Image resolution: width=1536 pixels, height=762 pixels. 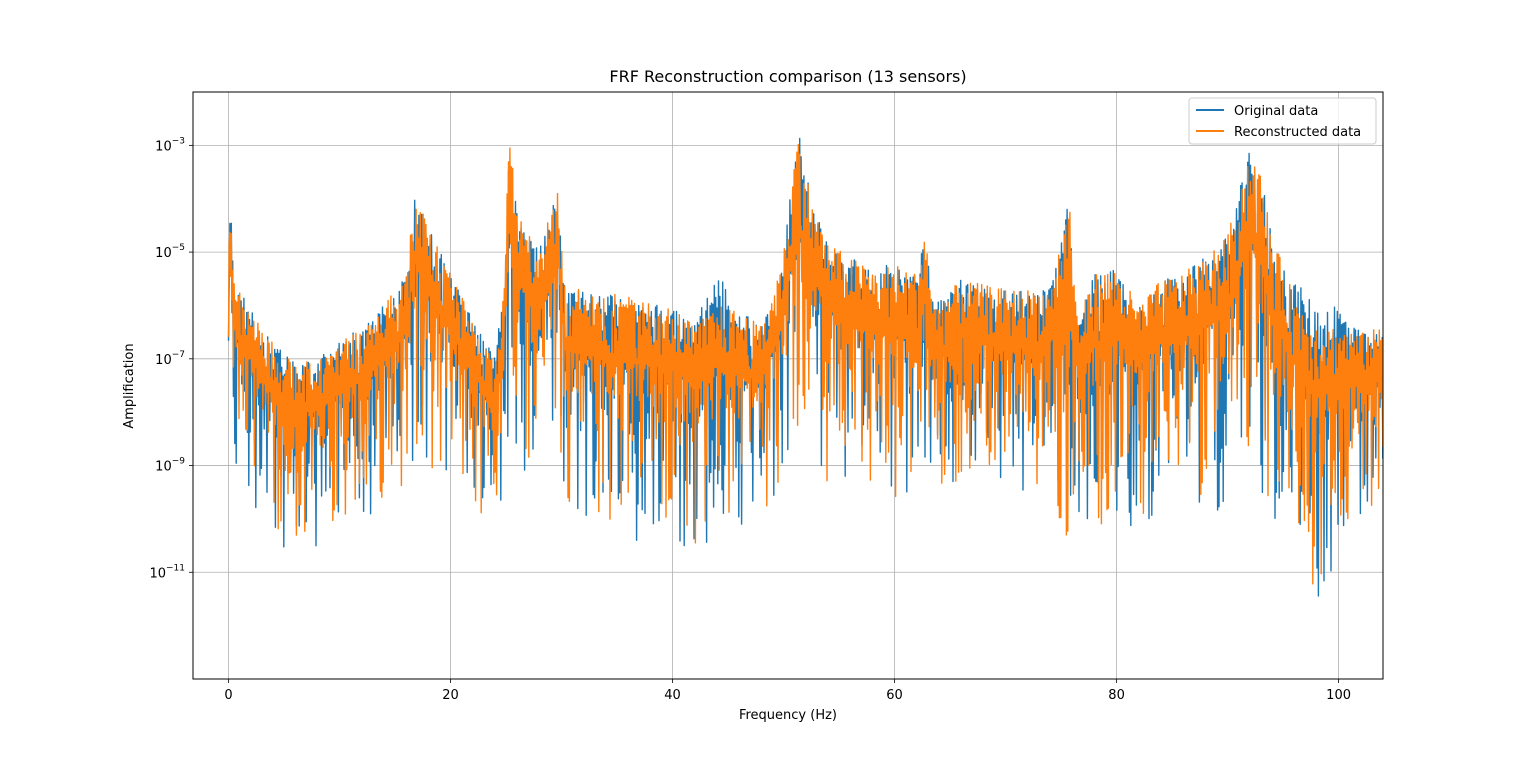 I want to click on legend: Original data Reconstructed data, so click(x=1282, y=121).